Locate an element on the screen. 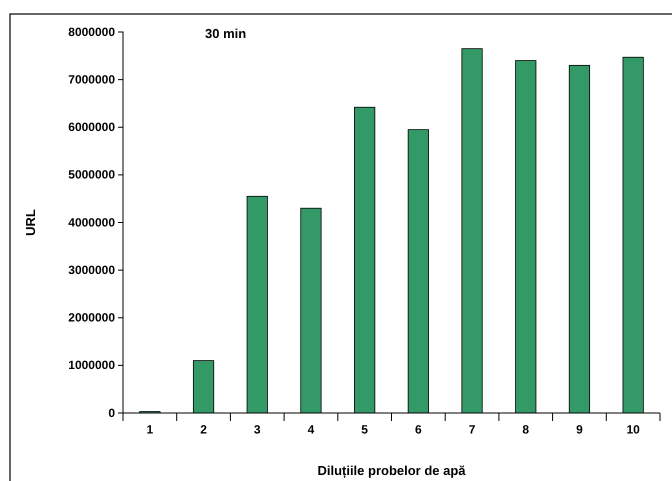 The image size is (672, 481). y-tick-label: 0 is located at coordinates (112, 413).